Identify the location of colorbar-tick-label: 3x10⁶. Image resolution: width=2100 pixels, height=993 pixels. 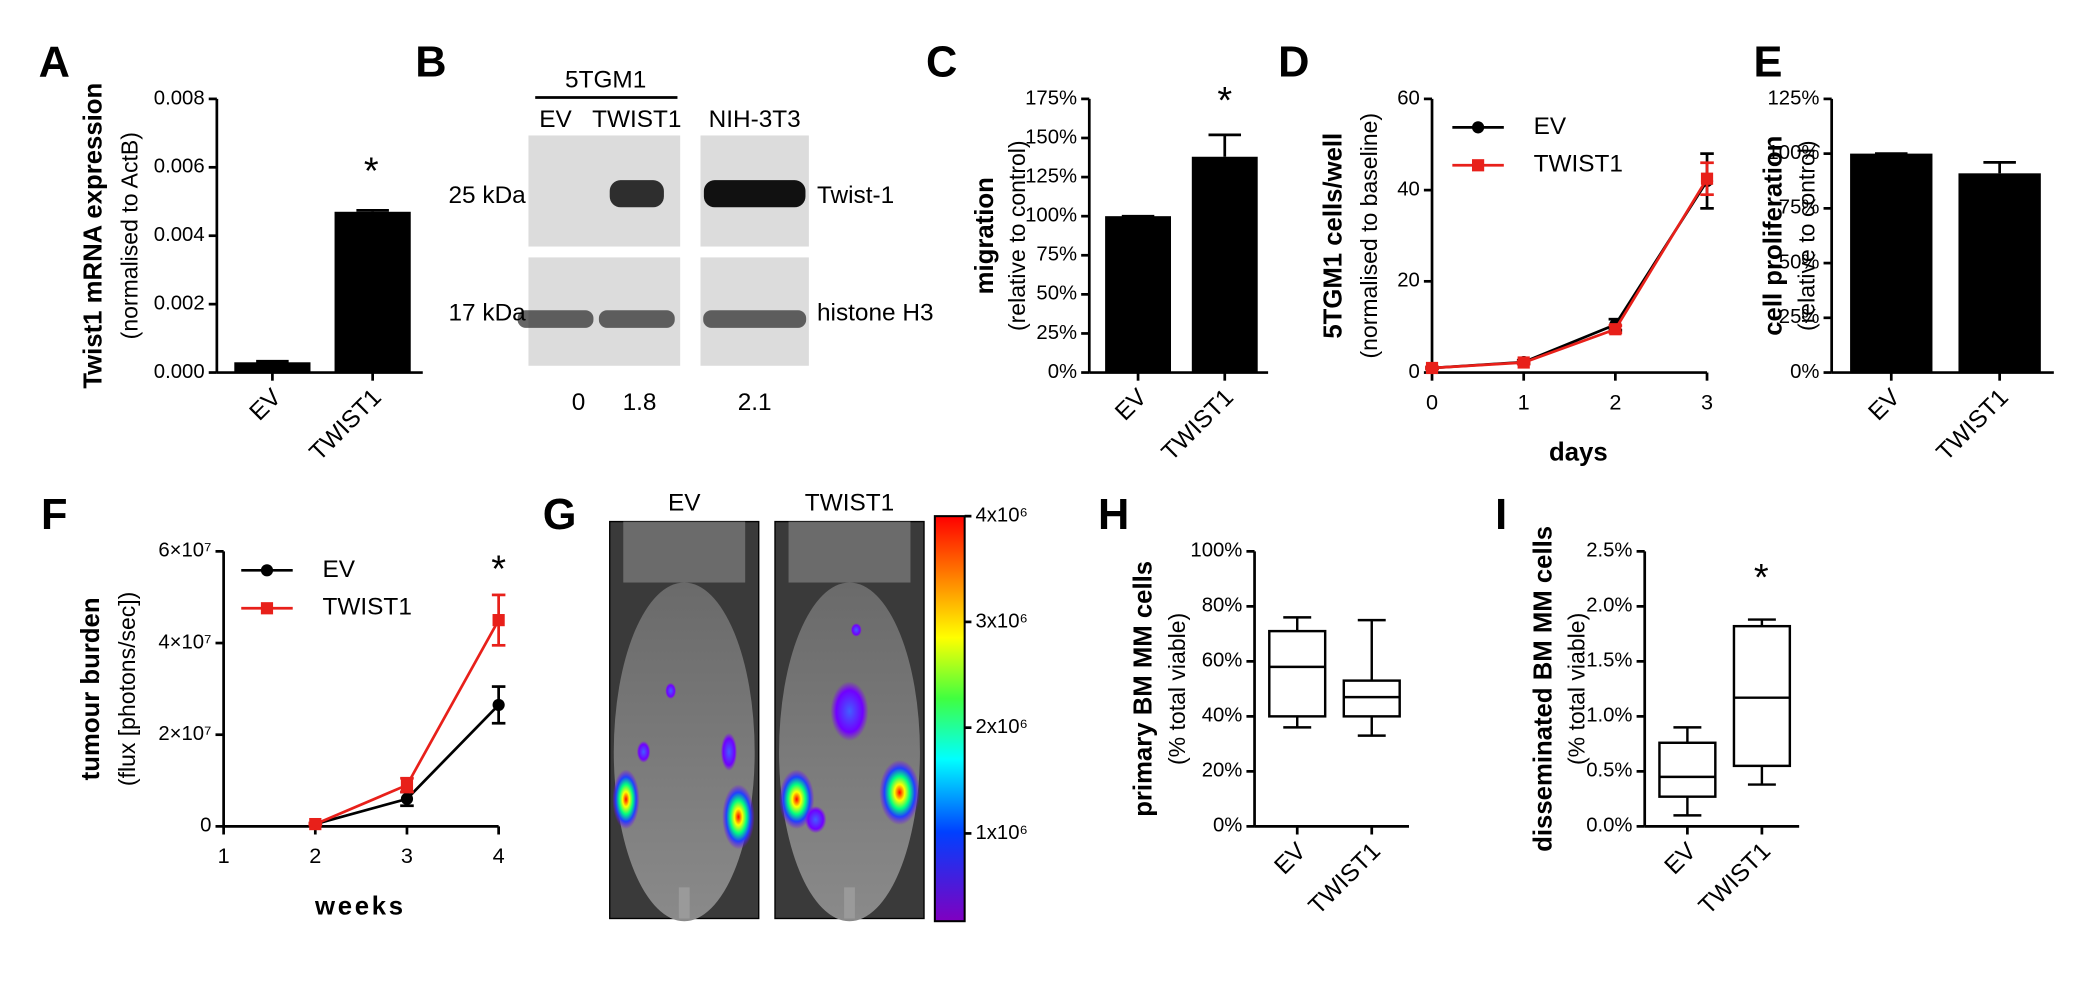
(1001, 621).